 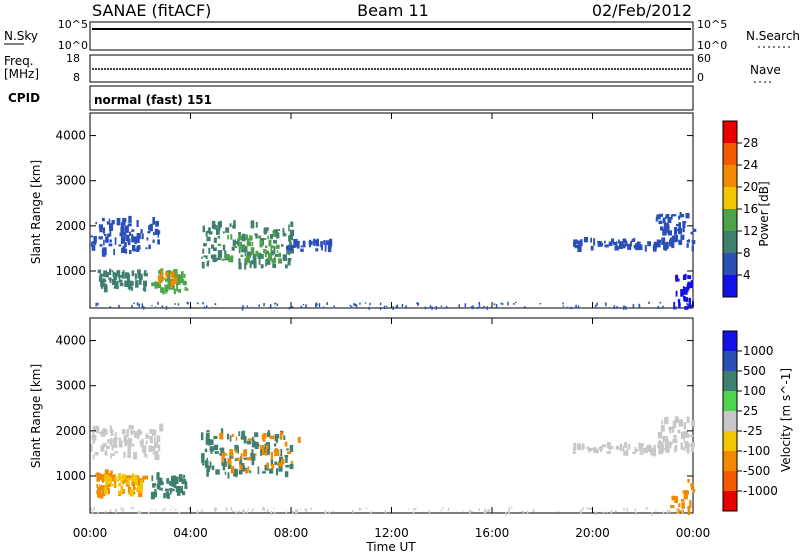 I want to click on colorbar-tick-label: 500, so click(x=754, y=371).